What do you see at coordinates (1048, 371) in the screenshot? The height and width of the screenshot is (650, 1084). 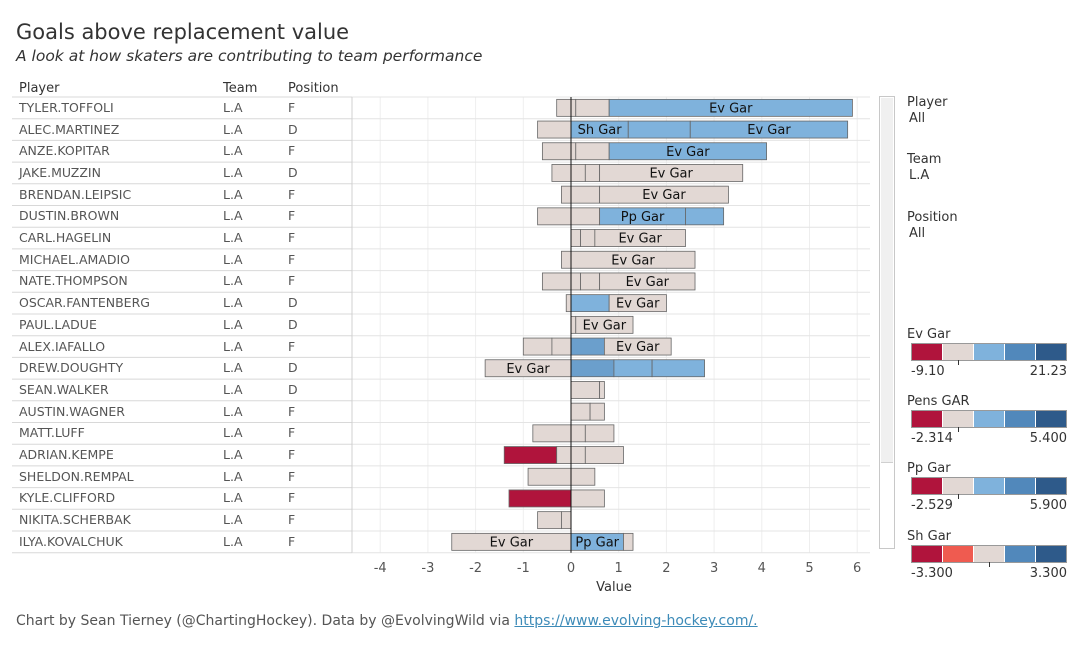 I see `legend-max-value: 21.23` at bounding box center [1048, 371].